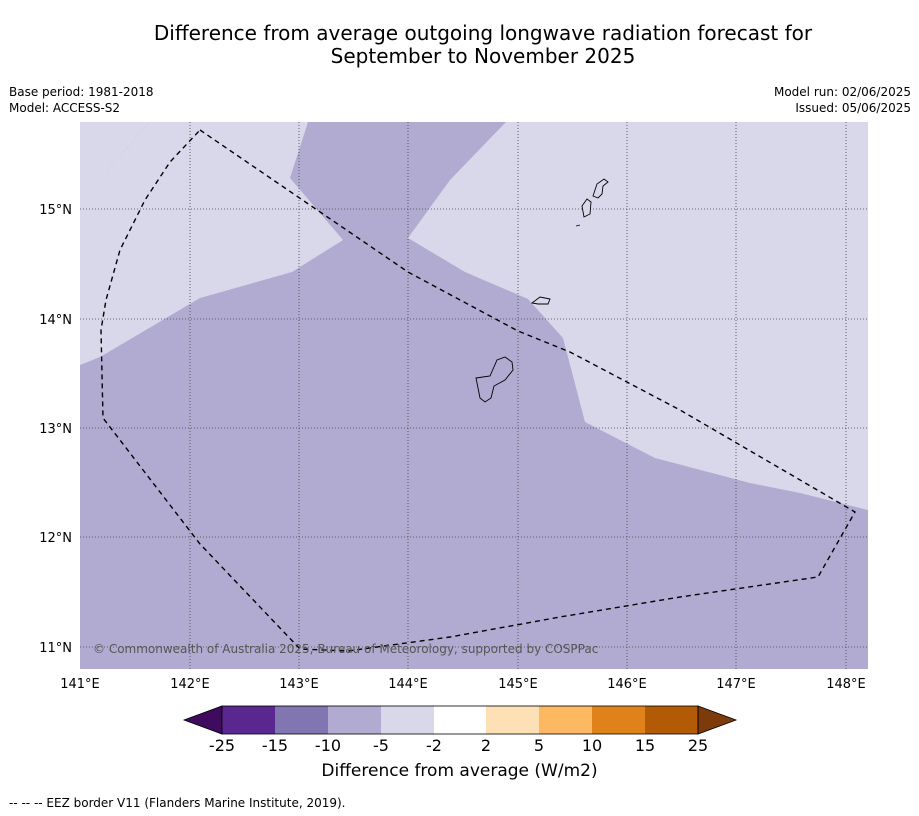  What do you see at coordinates (80, 684) in the screenshot?
I see `lon-tick: 141°E` at bounding box center [80, 684].